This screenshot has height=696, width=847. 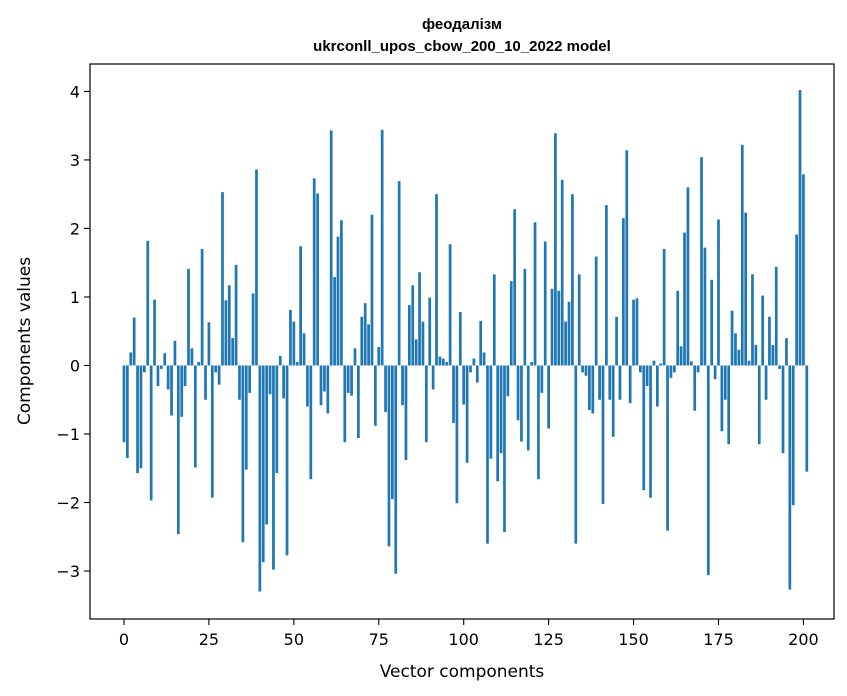 What do you see at coordinates (462, 46) in the screenshot?
I see `chart-subtitle: ukrconll_upos_cbow_200_10_2022 model` at bounding box center [462, 46].